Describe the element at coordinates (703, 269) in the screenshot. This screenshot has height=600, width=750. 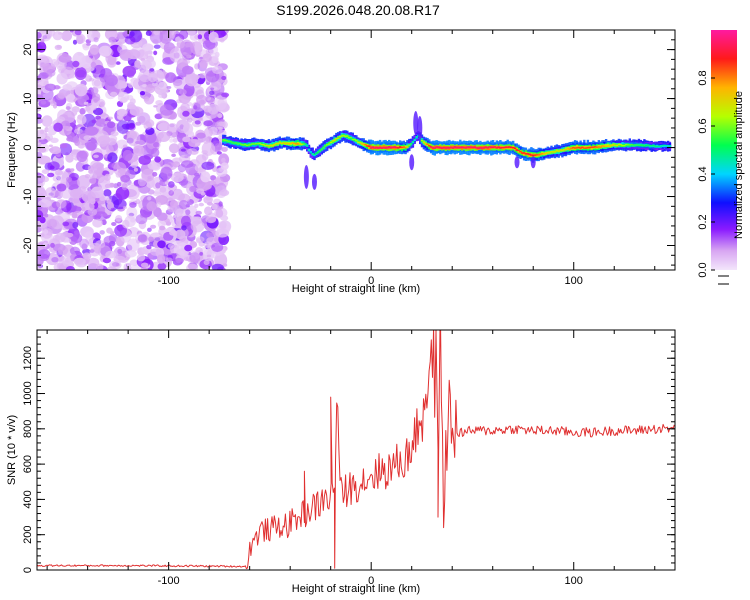
I see `colorbar-tick-label: 0.0` at that location.